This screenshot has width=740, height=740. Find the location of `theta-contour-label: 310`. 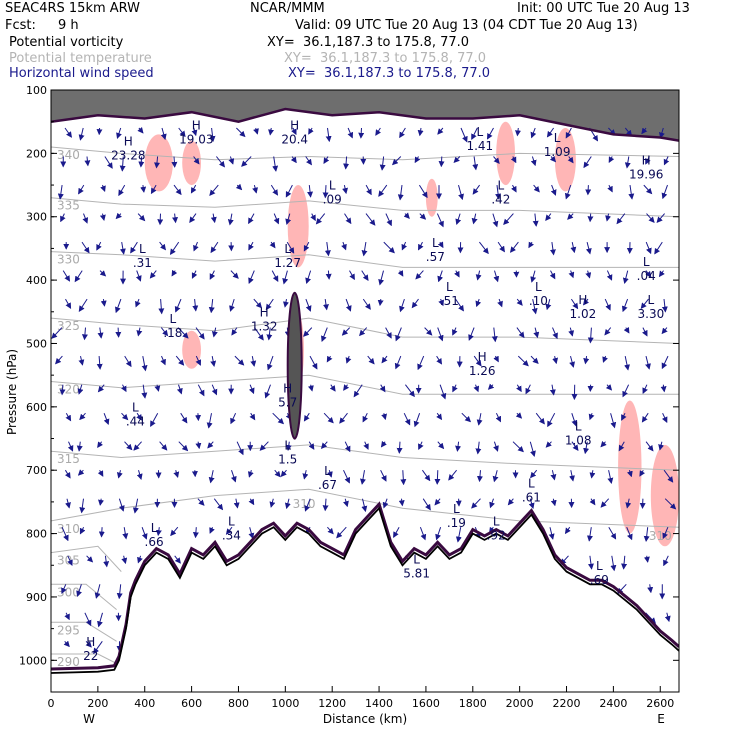

theta-contour-label: 310 is located at coordinates (68, 529).